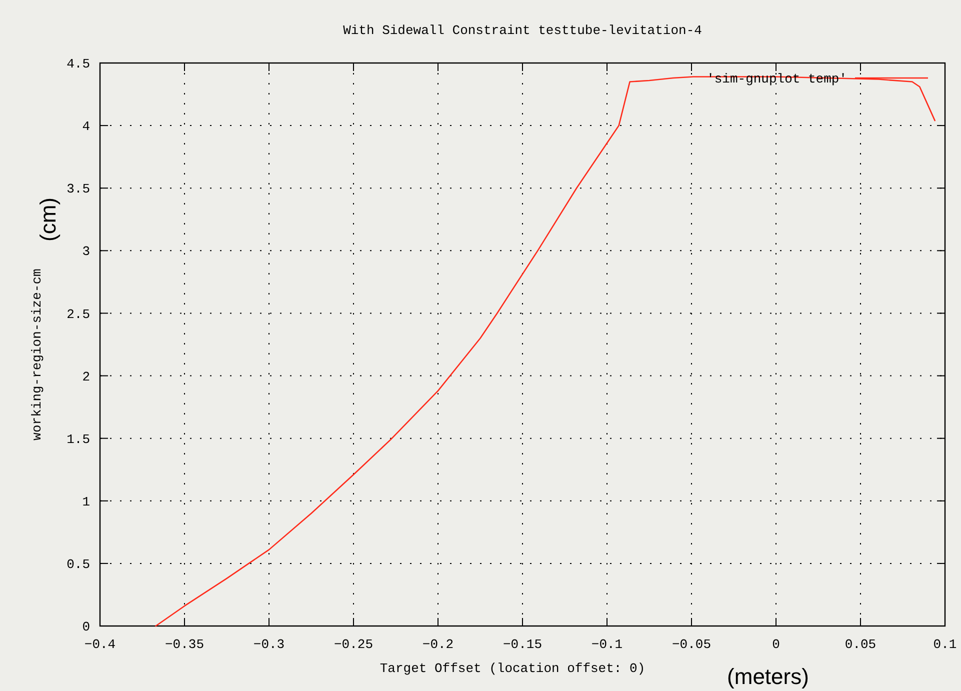 The height and width of the screenshot is (691, 961). Describe the element at coordinates (86, 502) in the screenshot. I see `y-tick-label: 1` at that location.